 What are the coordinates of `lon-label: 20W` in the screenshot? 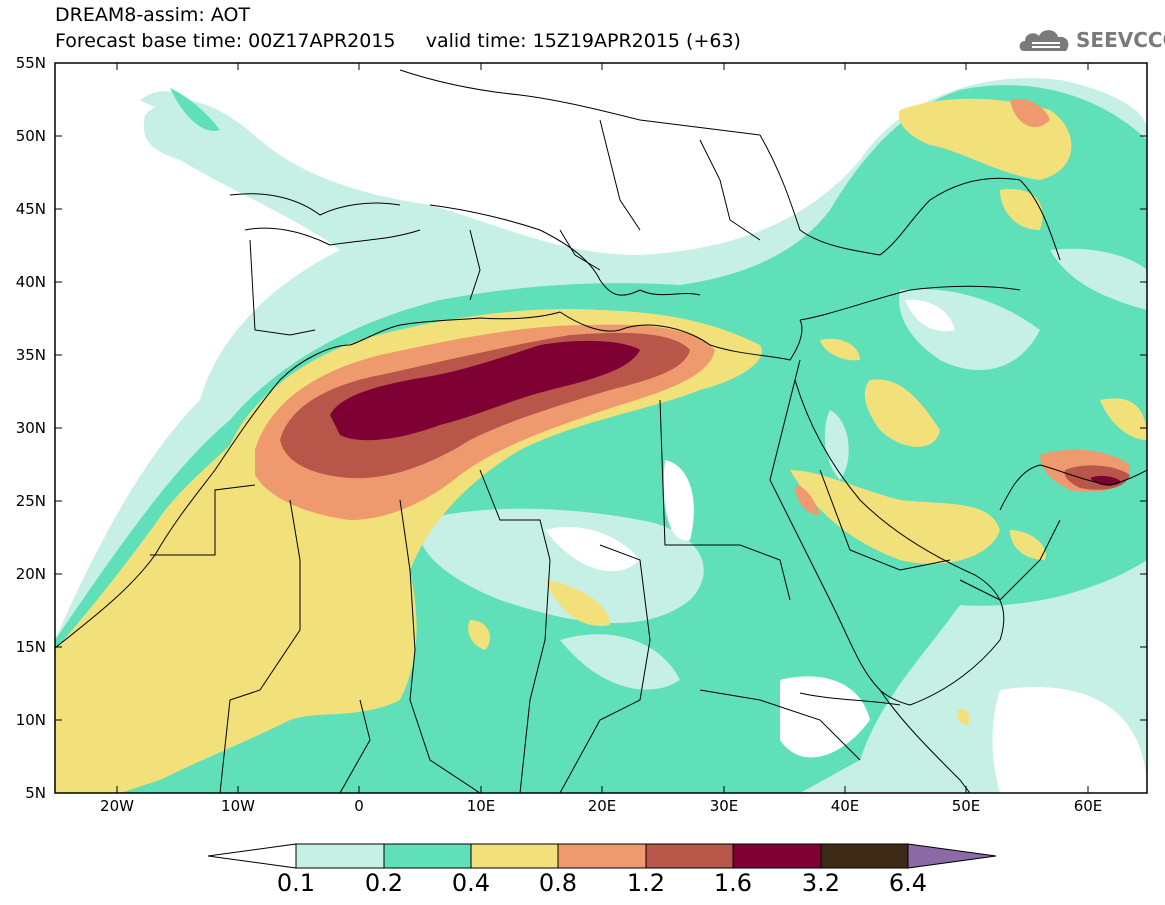 It's located at (117, 806).